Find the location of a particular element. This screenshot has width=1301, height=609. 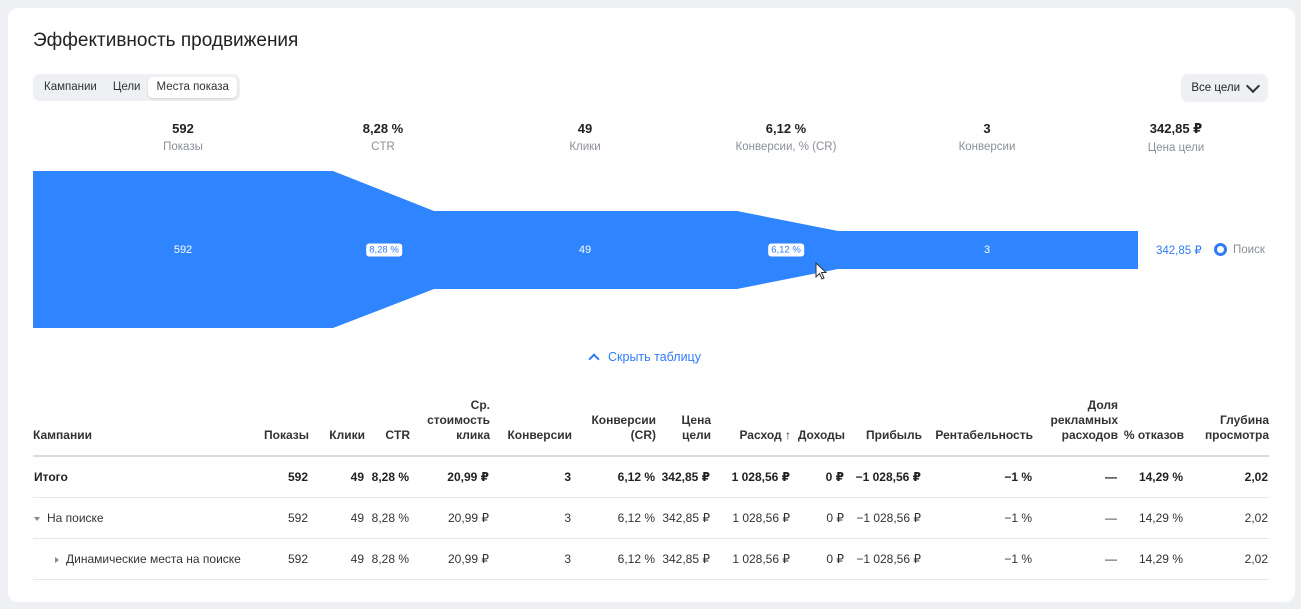

funnel-cr-badge: 6,12 % is located at coordinates (786, 250).